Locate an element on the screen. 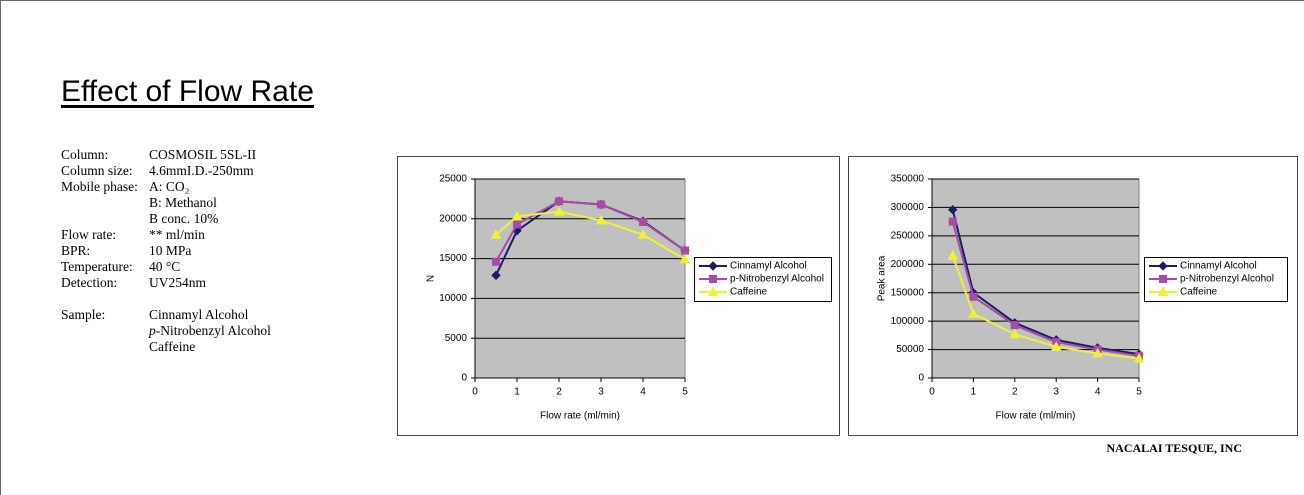  condition-value: 40 °C is located at coordinates (165, 266).